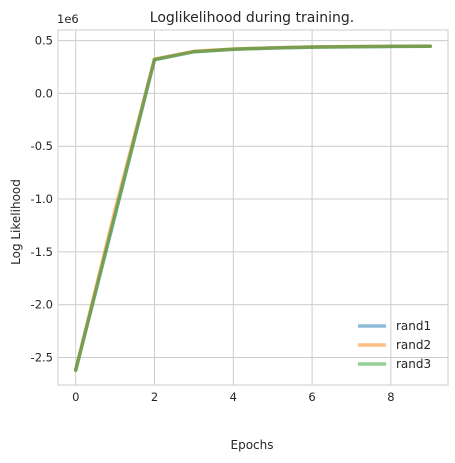 This screenshot has width=455, height=463. I want to click on y-tick-label: -0.5, so click(42, 146).